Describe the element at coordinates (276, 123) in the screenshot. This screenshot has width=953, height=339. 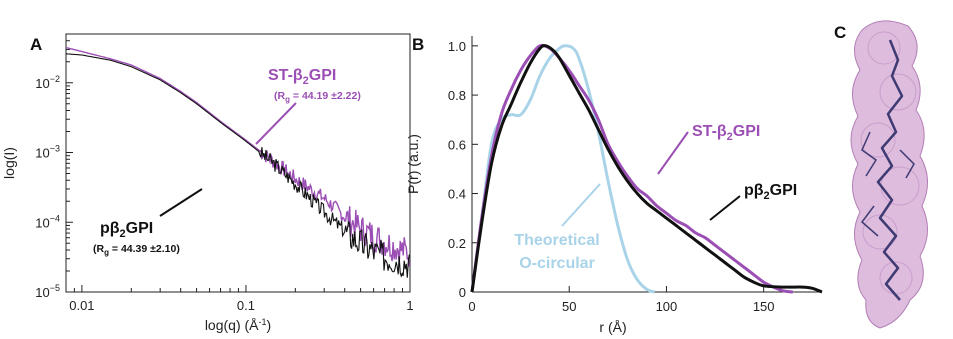
I see `panel-a-st-pointer-line` at that location.